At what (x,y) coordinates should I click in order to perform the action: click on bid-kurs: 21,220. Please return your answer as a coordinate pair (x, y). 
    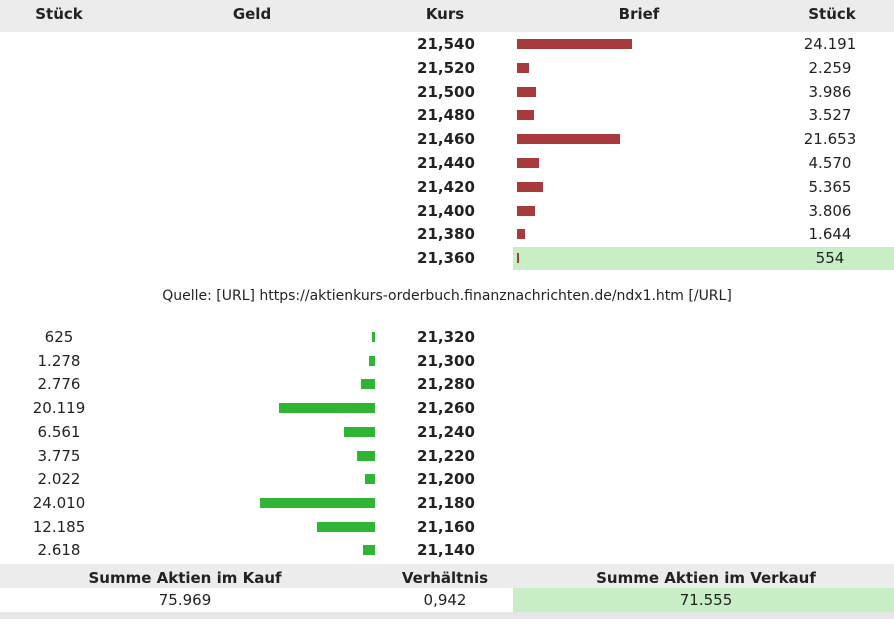
    Looking at the image, I should click on (446, 455).